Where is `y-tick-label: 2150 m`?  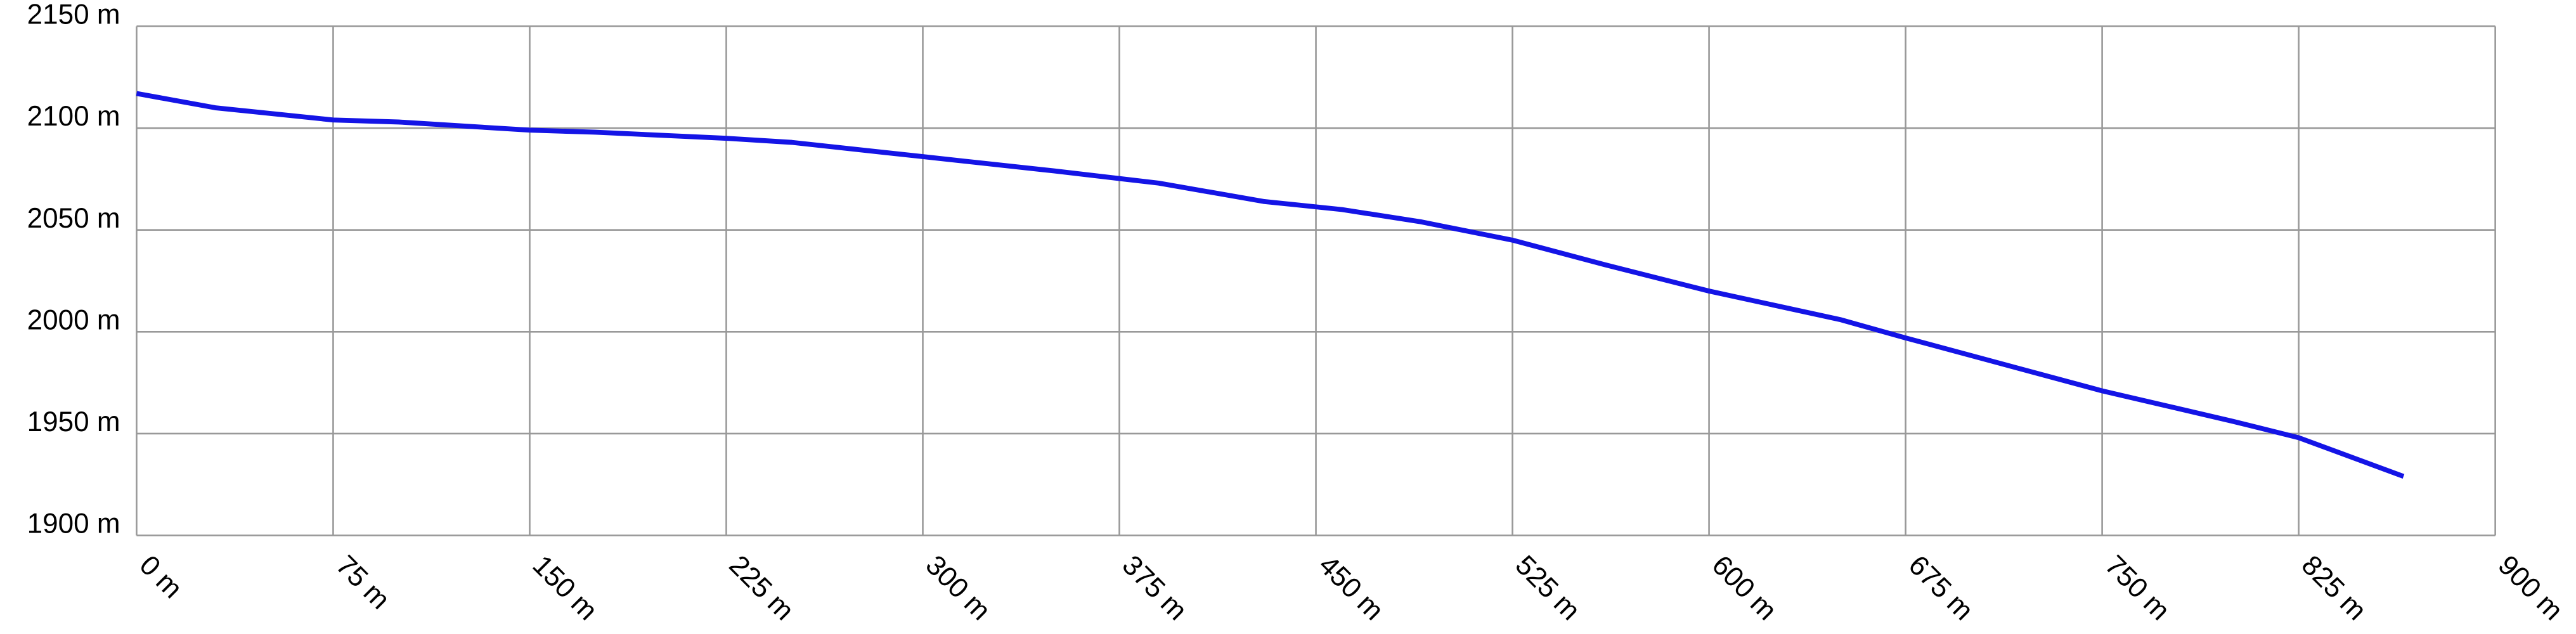
y-tick-label: 2150 m is located at coordinates (73, 15).